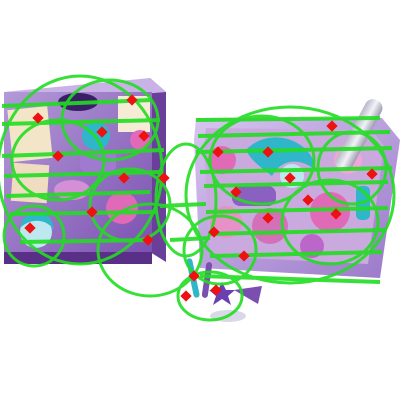 This screenshot has height=400, width=400. What do you see at coordinates (37, 220) in the screenshot?
I see `character-hair` at bounding box center [37, 220].